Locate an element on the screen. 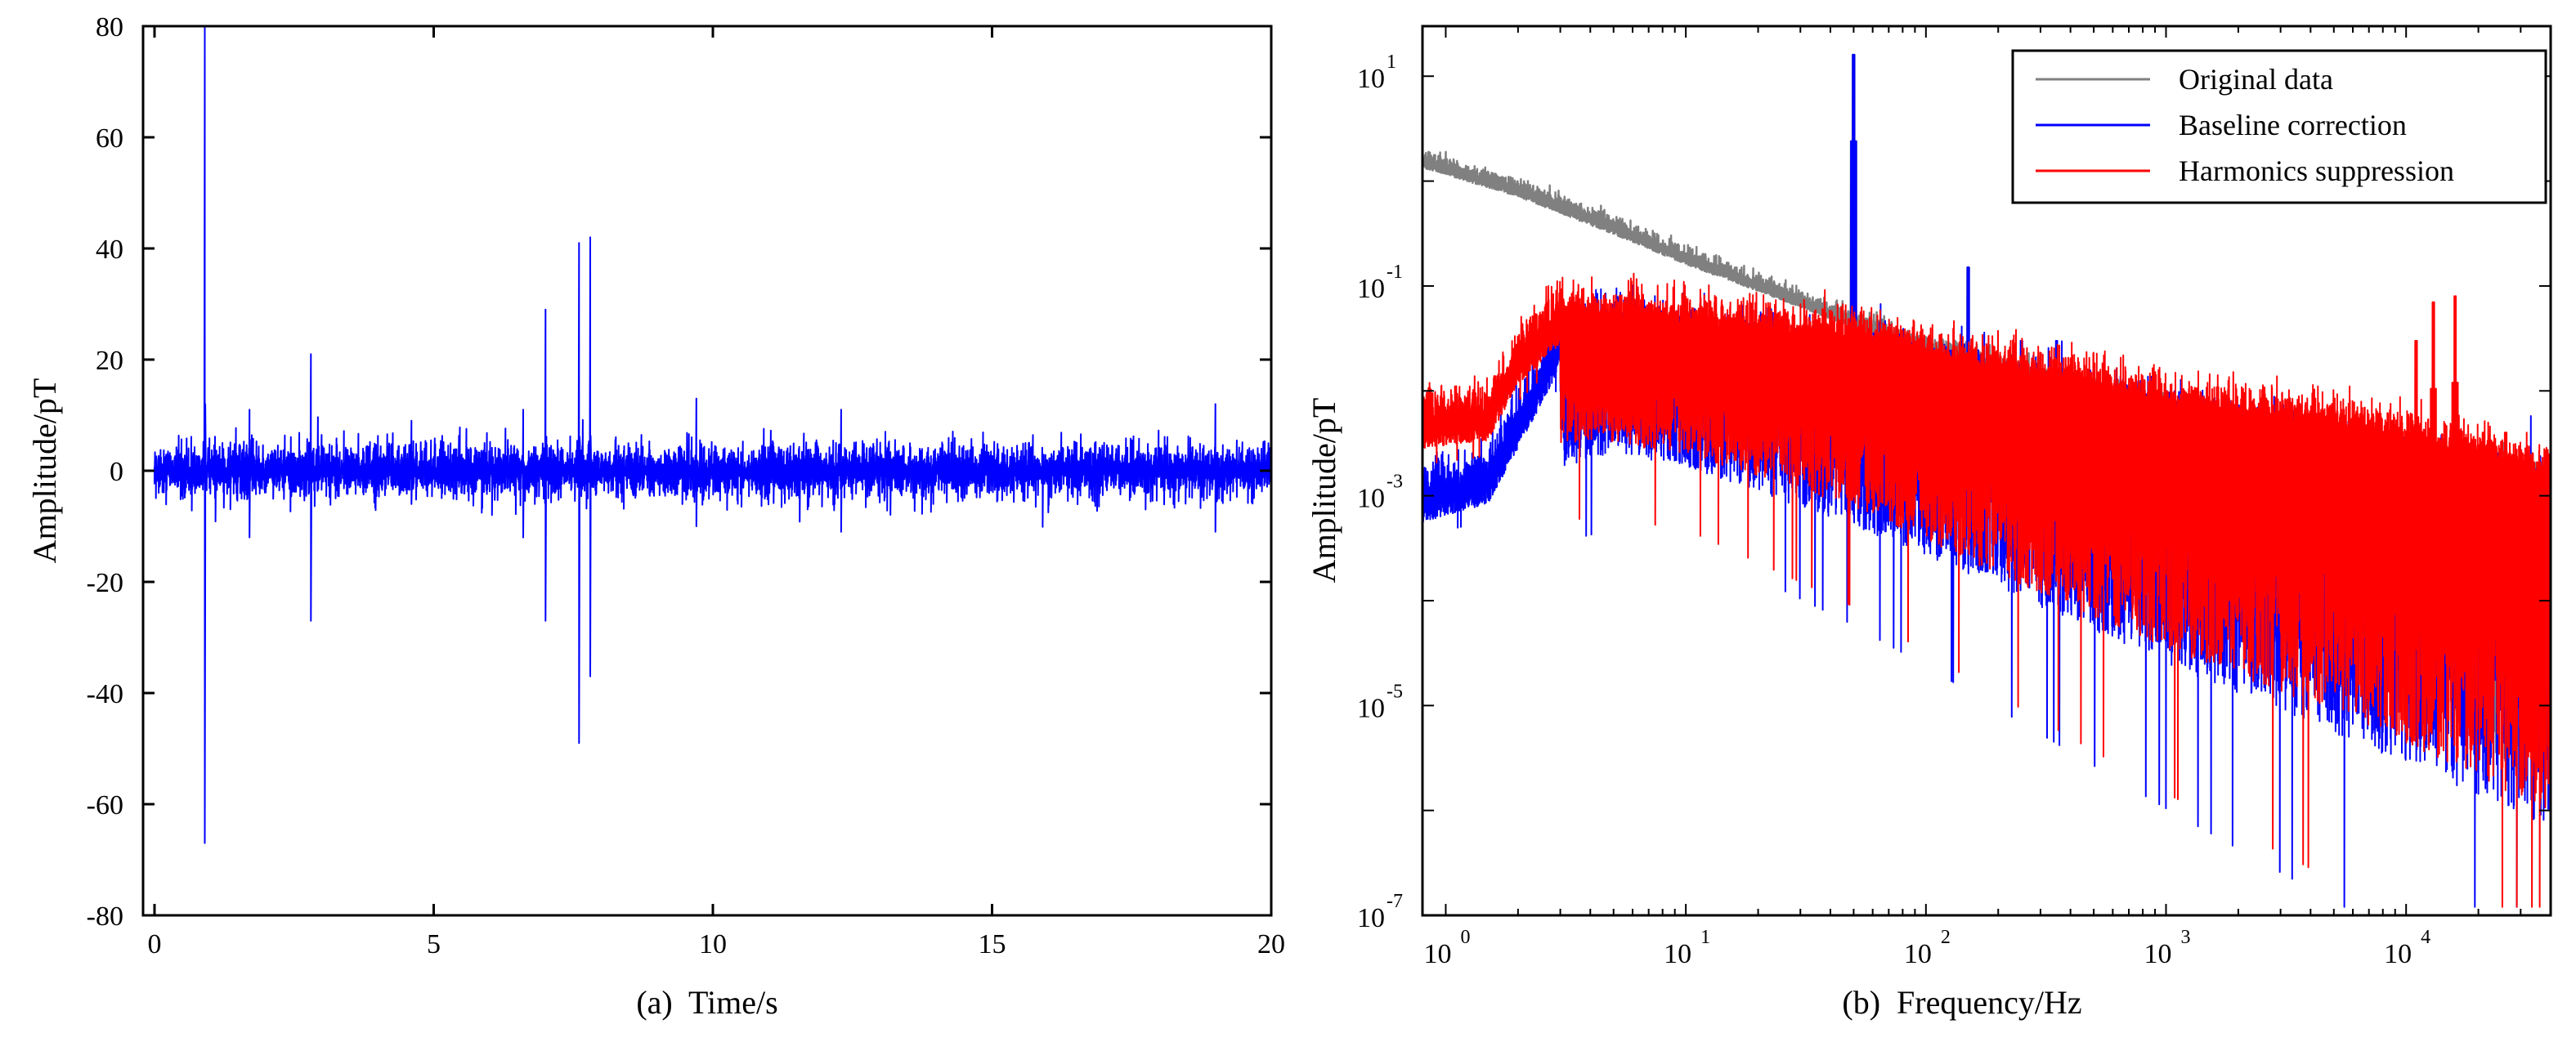 The width and height of the screenshot is (2576, 1051). spectrum-y-tick-exponent: 1 is located at coordinates (1391, 62).